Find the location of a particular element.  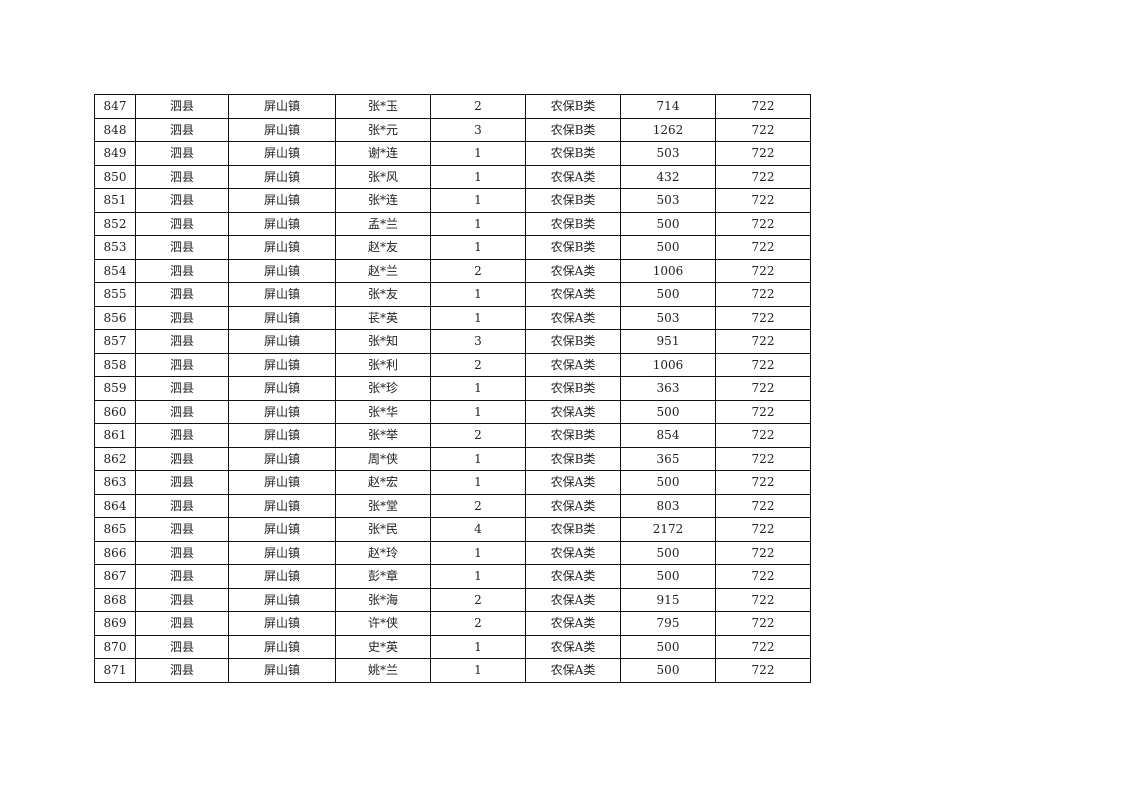

cell-row-number: 847 is located at coordinates (115, 106).